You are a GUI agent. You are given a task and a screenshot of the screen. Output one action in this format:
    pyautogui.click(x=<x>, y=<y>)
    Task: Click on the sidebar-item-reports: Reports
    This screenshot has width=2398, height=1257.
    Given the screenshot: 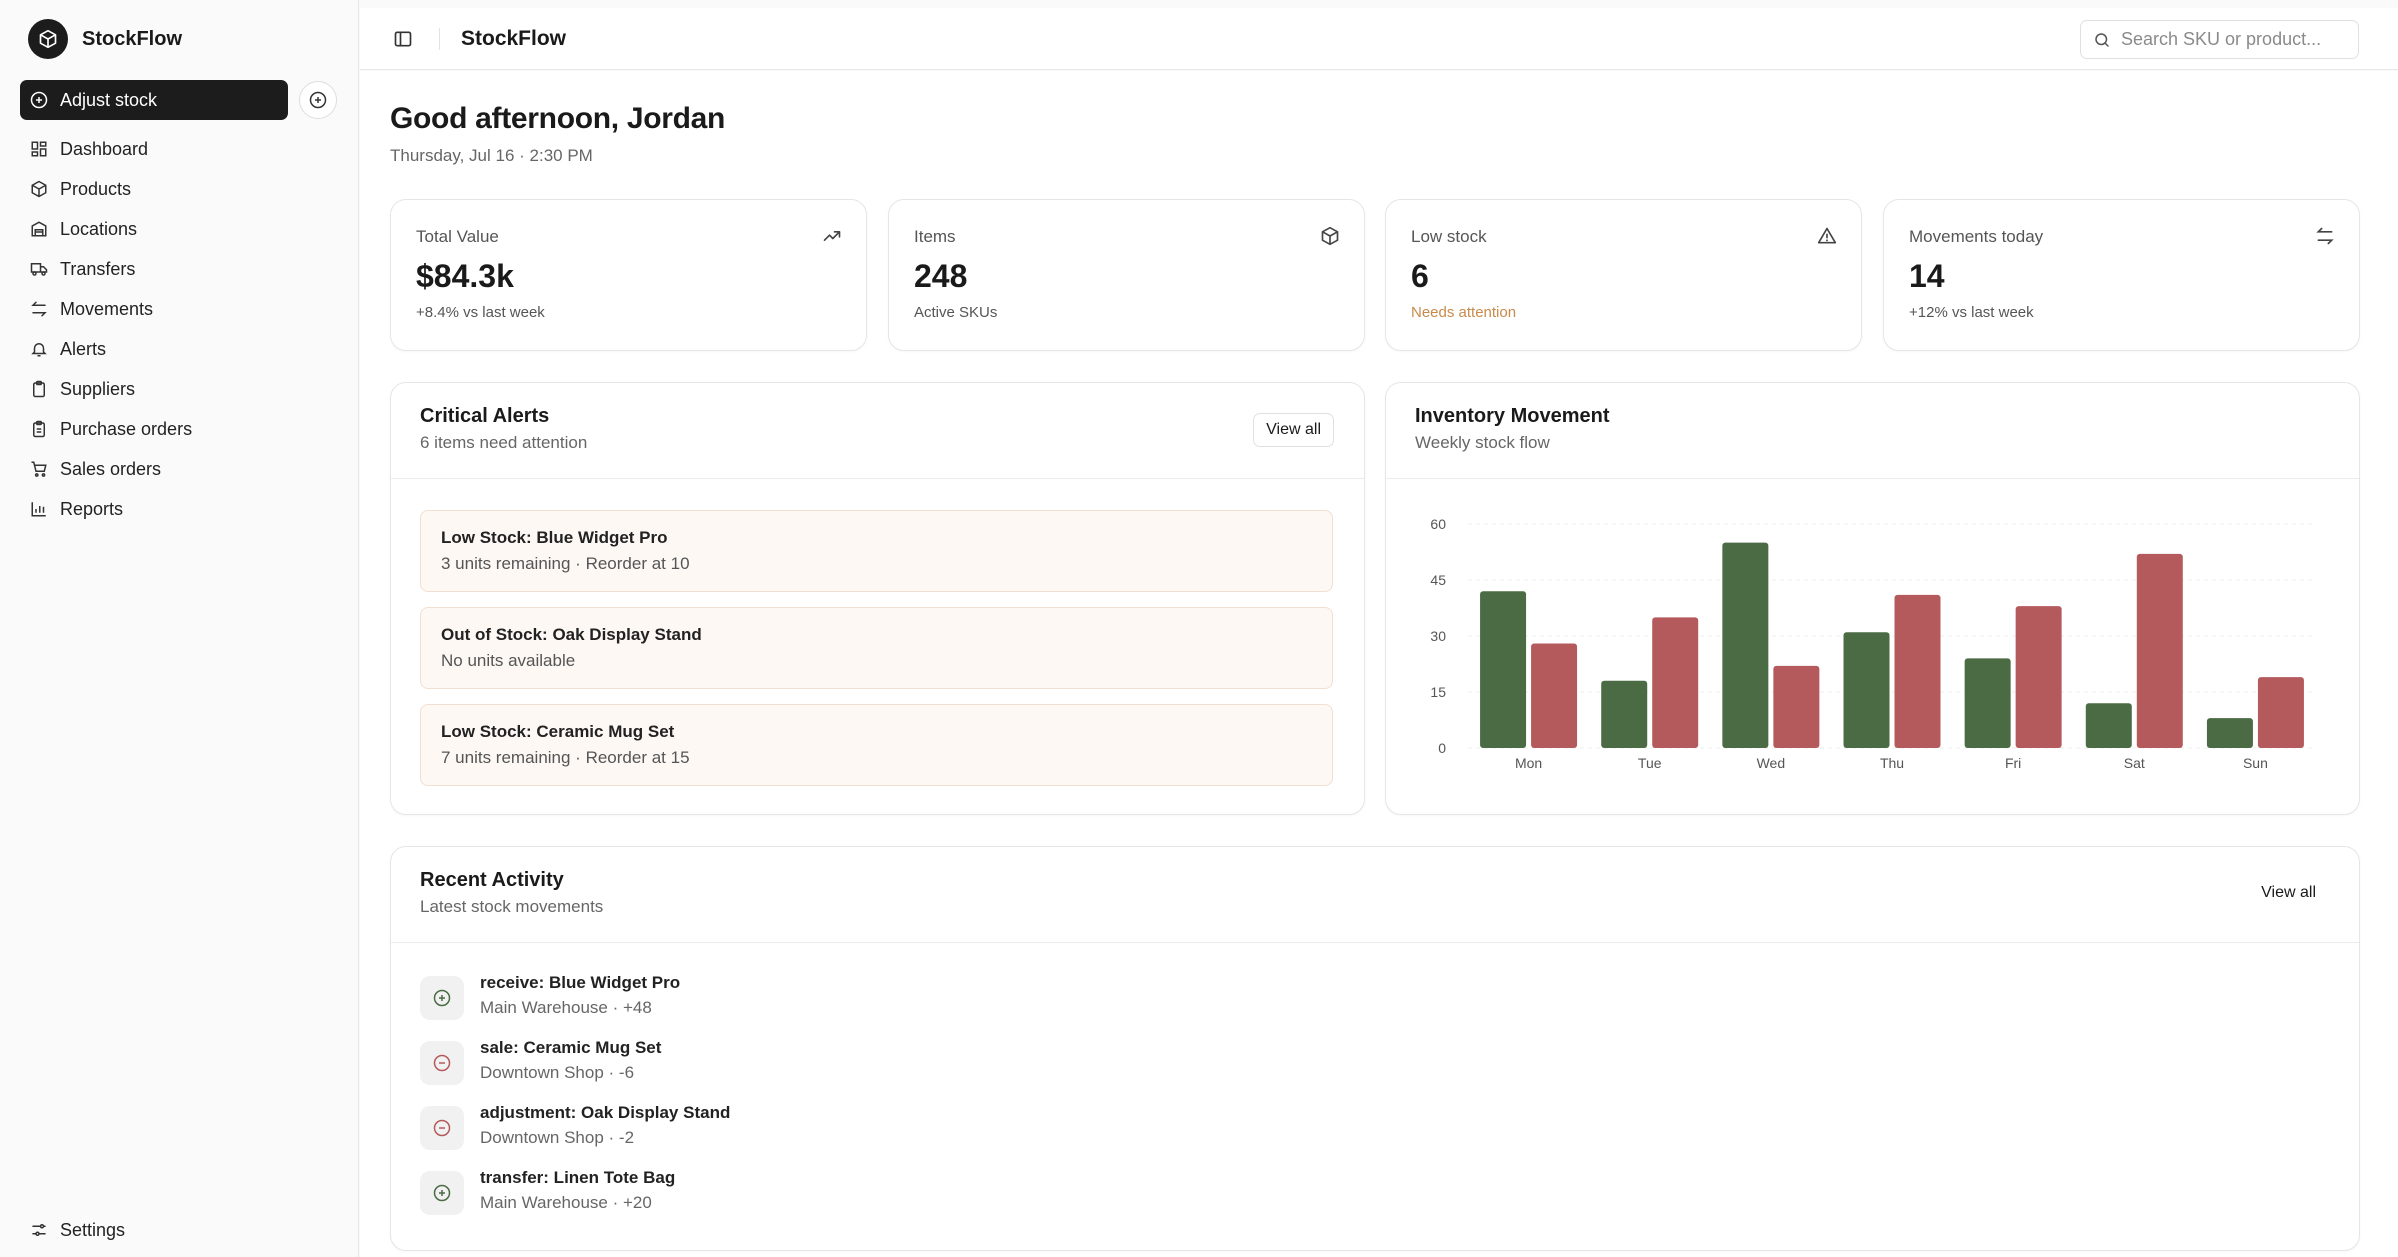 What is the action you would take?
    pyautogui.click(x=180, y=509)
    